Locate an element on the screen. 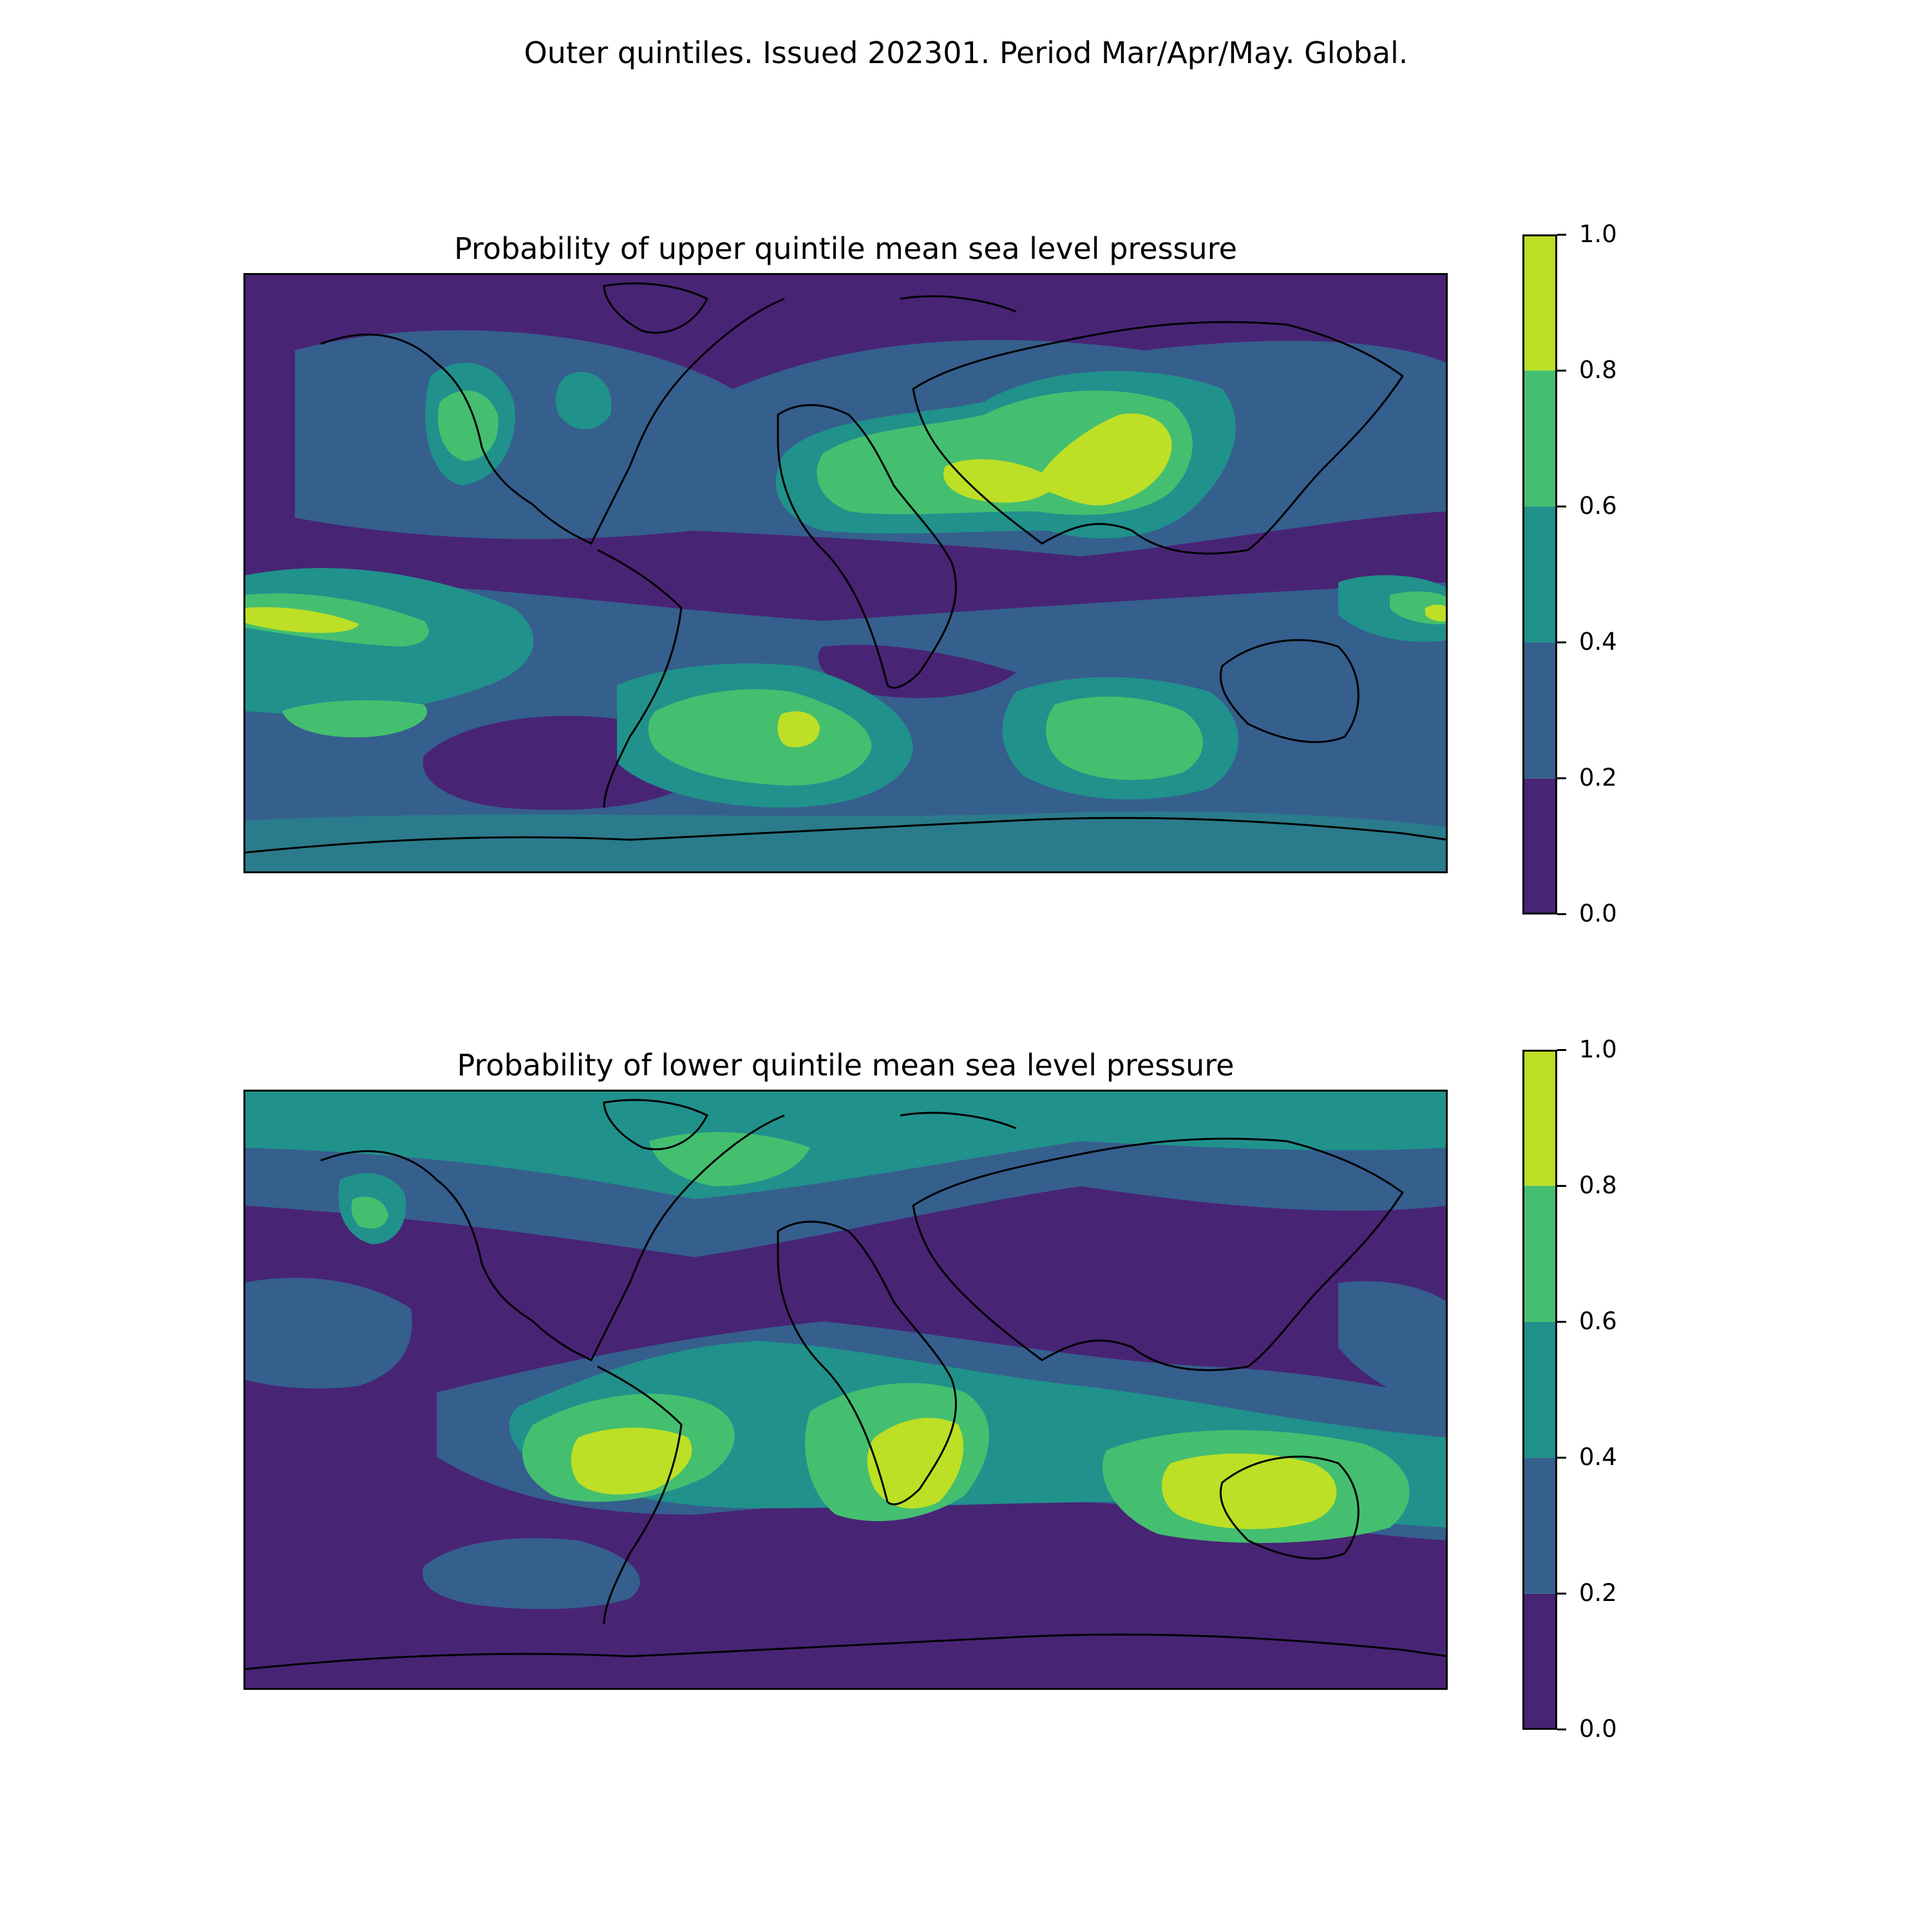  west-pacific-level1 is located at coordinates (1393, 1347).